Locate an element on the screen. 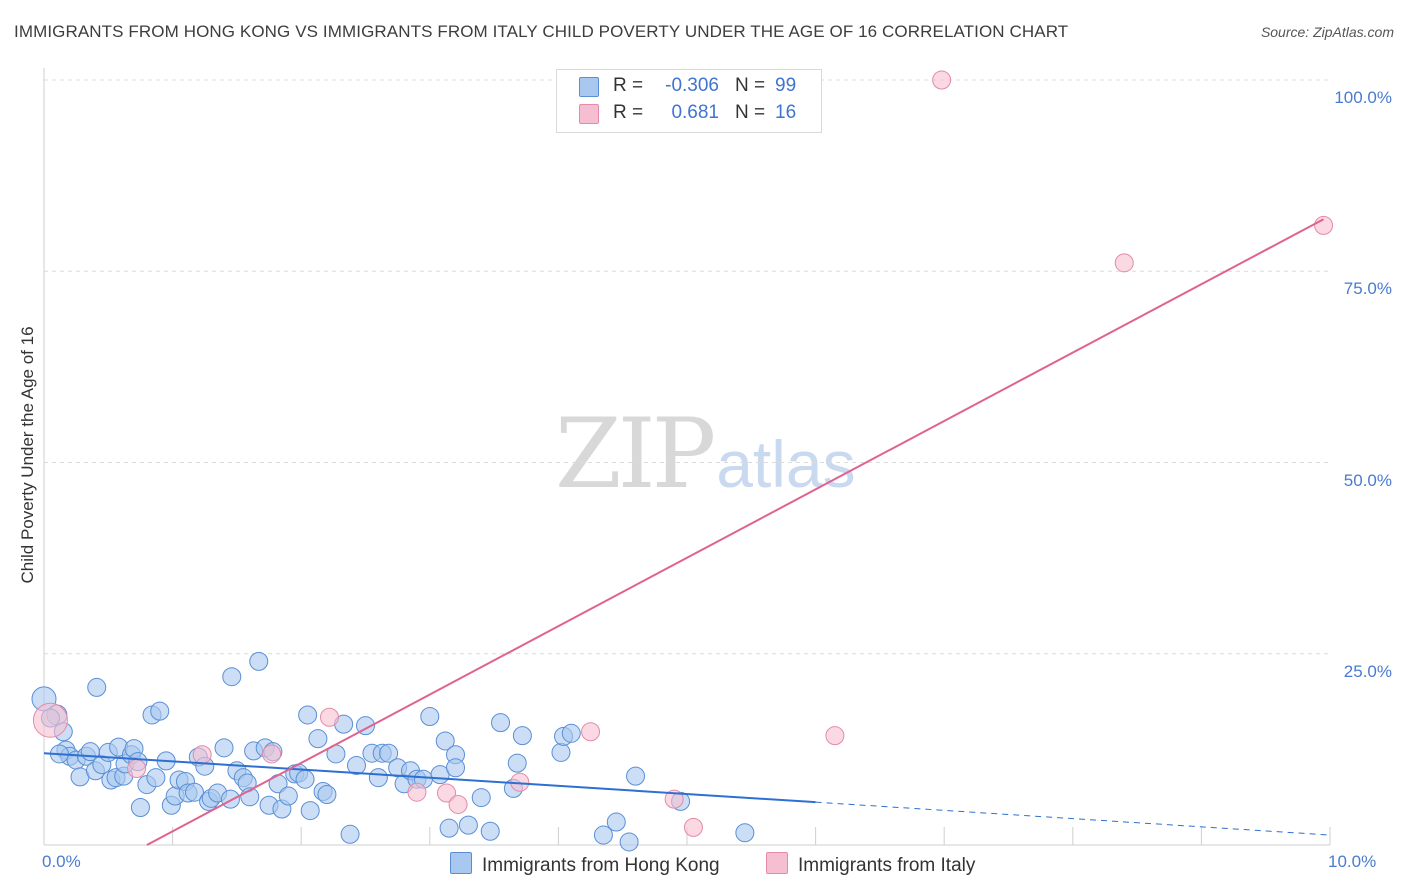 This screenshot has width=1406, height=892. watermark-atlas: atlas is located at coordinates (786, 464).